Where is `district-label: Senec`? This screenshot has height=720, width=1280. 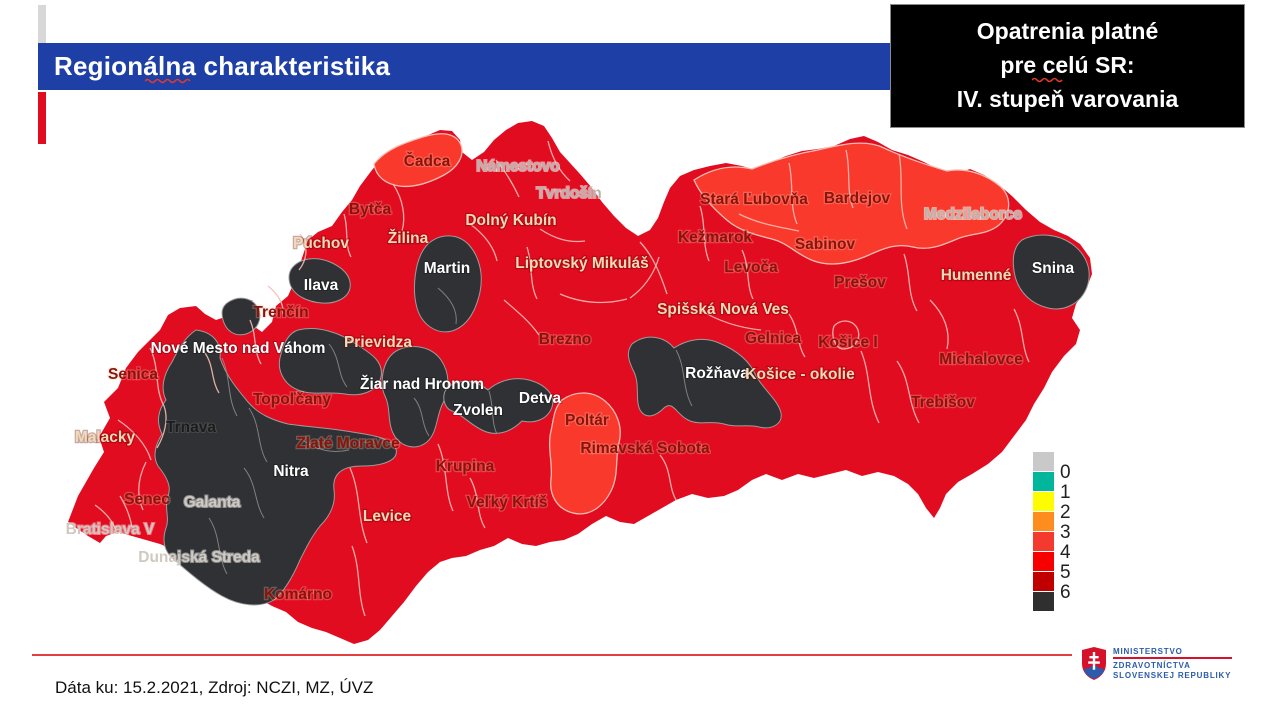
district-label: Senec is located at coordinates (147, 499).